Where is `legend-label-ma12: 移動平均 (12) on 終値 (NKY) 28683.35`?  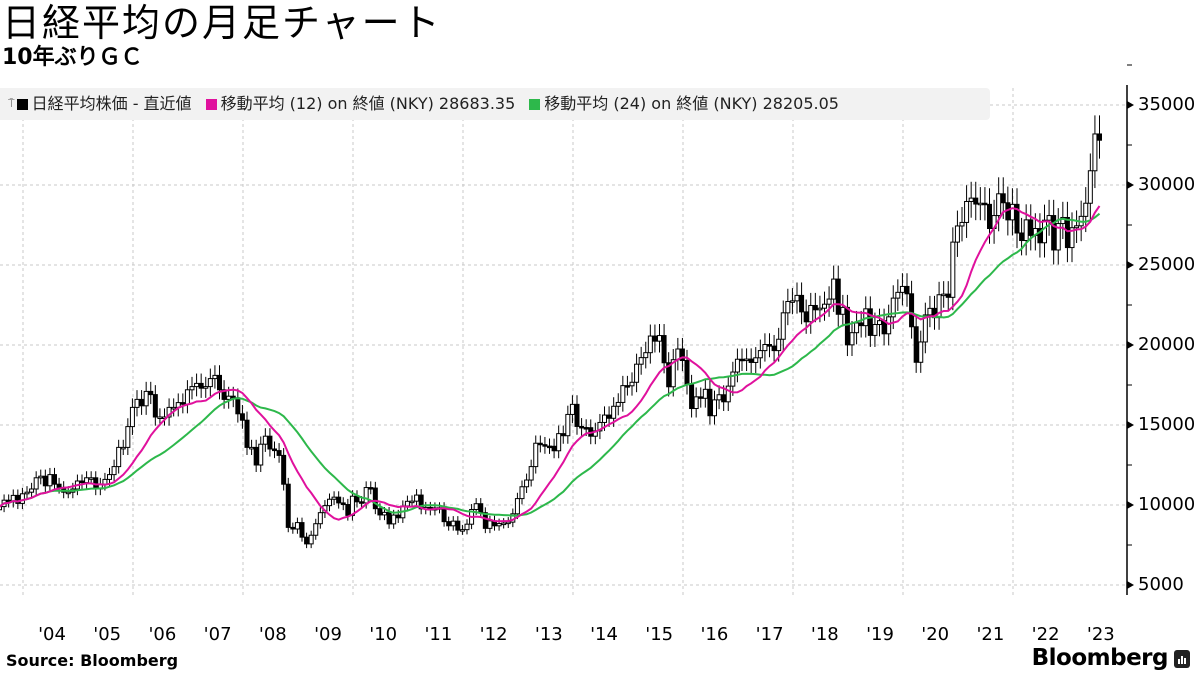 legend-label-ma12: 移動平均 (12) on 終値 (NKY) 28683.35 is located at coordinates (368, 103).